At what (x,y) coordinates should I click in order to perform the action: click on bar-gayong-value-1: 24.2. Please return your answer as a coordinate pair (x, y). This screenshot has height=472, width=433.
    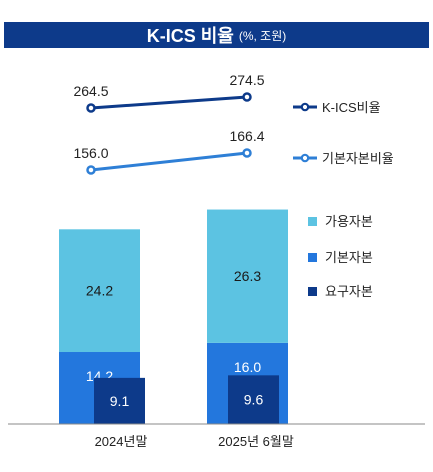
    Looking at the image, I should click on (99, 291).